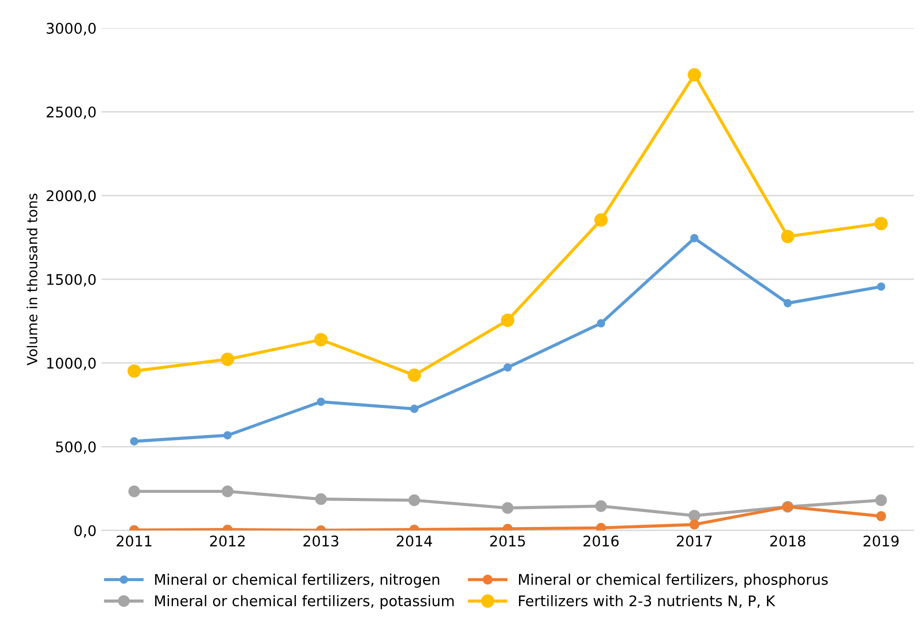  What do you see at coordinates (601, 541) in the screenshot?
I see `x-tick-label: 2016` at bounding box center [601, 541].